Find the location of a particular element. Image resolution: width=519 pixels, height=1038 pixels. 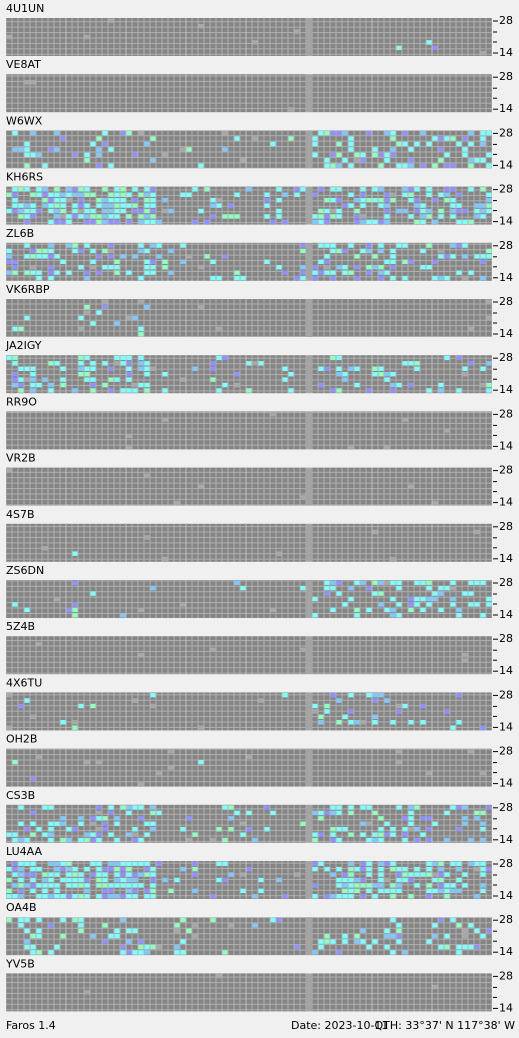

grid-panel is located at coordinates (156, 599).